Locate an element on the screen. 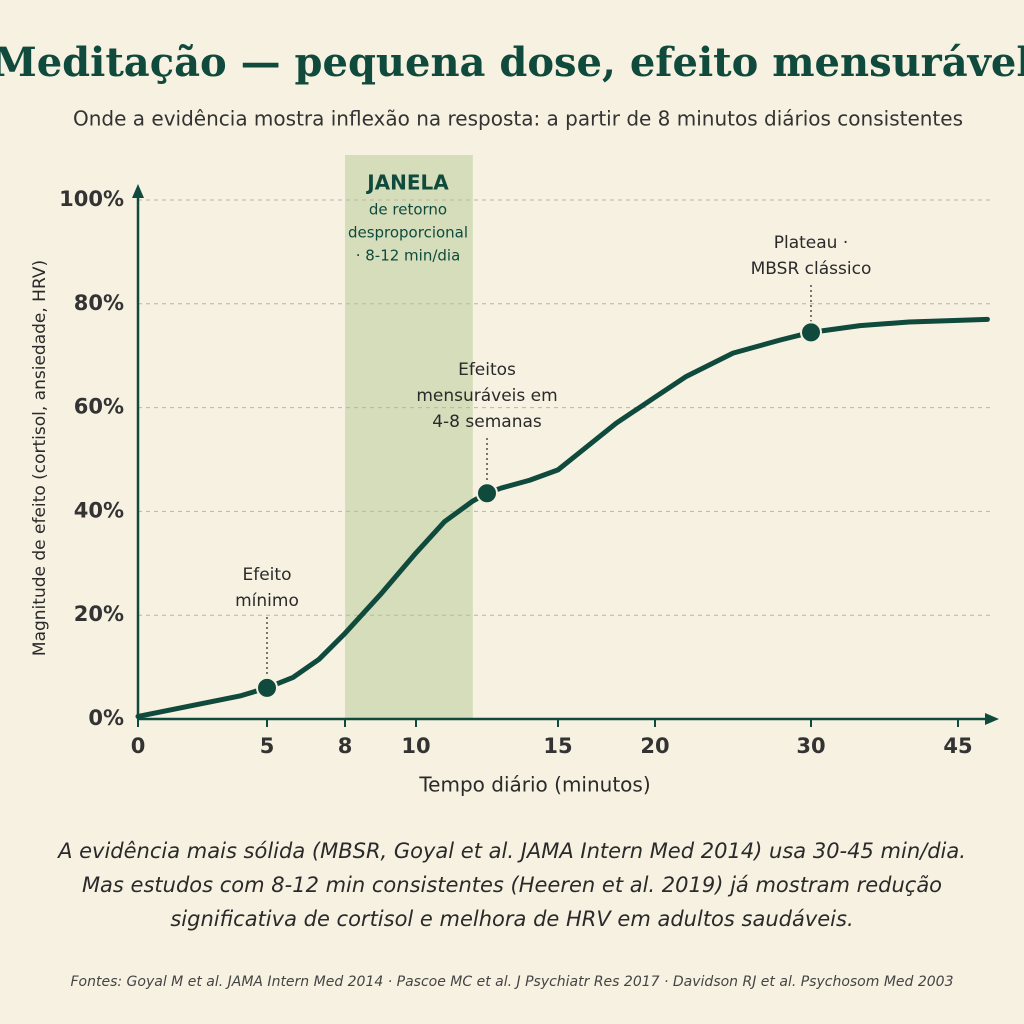 This screenshot has height=1024, width=1024. x-tick-label: 0 is located at coordinates (138, 746).